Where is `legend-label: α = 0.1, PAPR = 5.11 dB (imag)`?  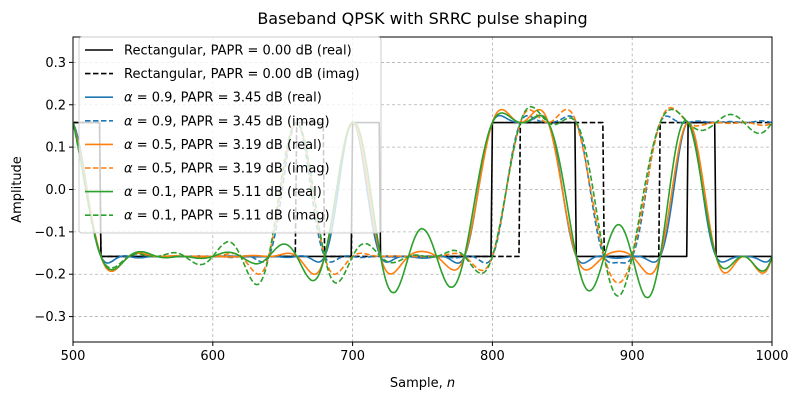
legend-label: α = 0.1, PAPR = 5.11 dB (imag) is located at coordinates (227, 216).